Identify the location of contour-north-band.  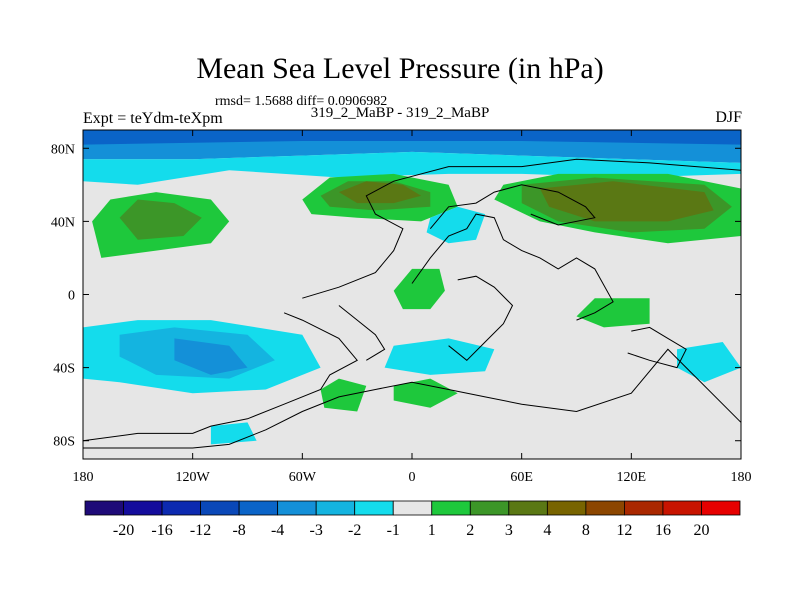
(412, 168).